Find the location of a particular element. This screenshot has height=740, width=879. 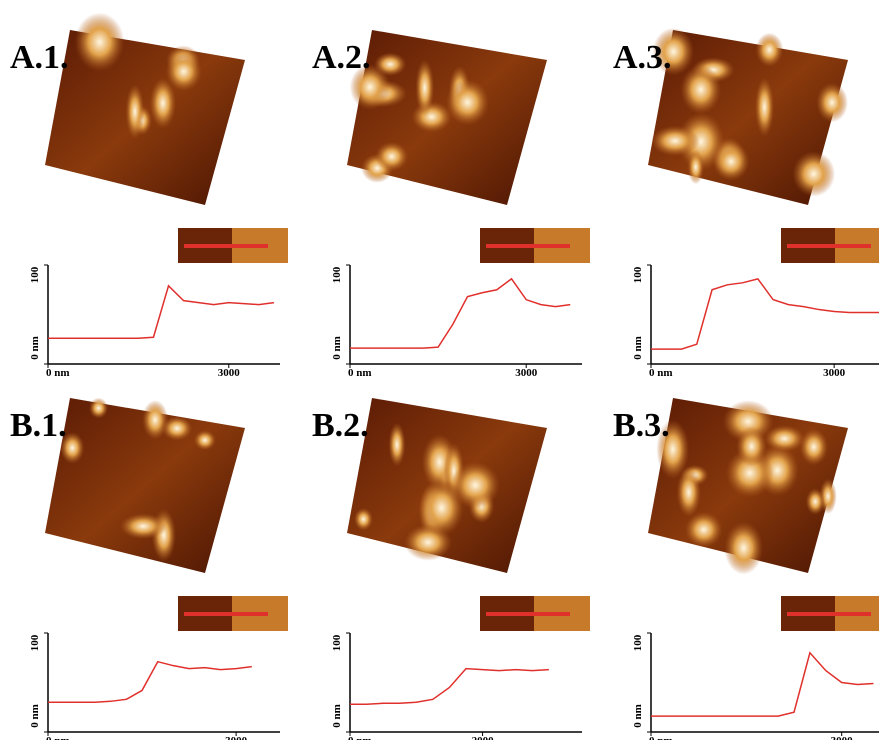

x-tick-label: 2000 is located at coordinates (483, 737).